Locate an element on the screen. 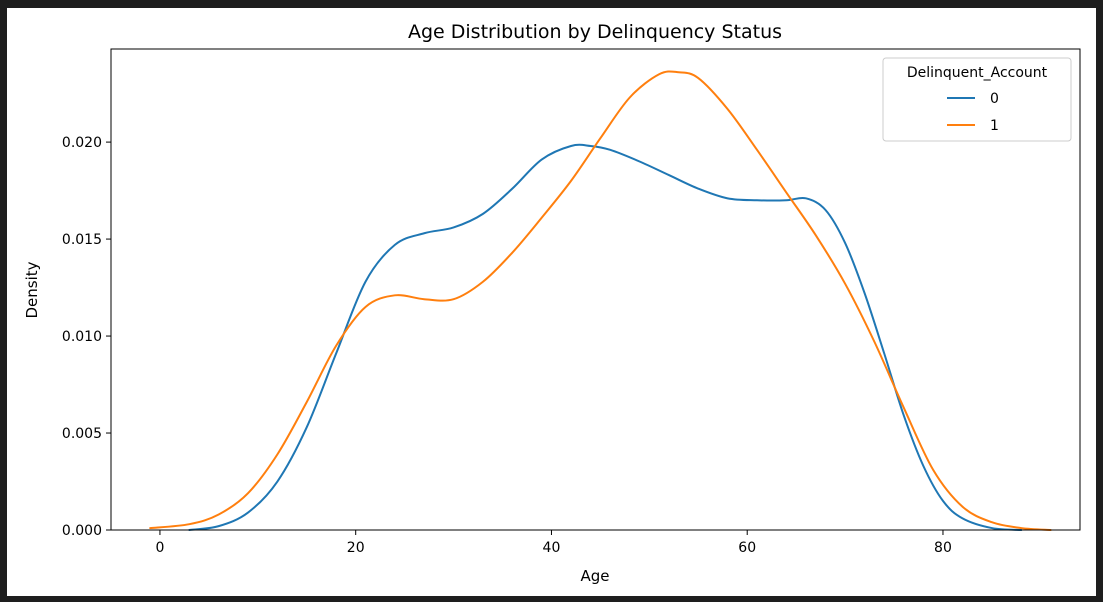  x-tick-label: 0 is located at coordinates (159, 548).